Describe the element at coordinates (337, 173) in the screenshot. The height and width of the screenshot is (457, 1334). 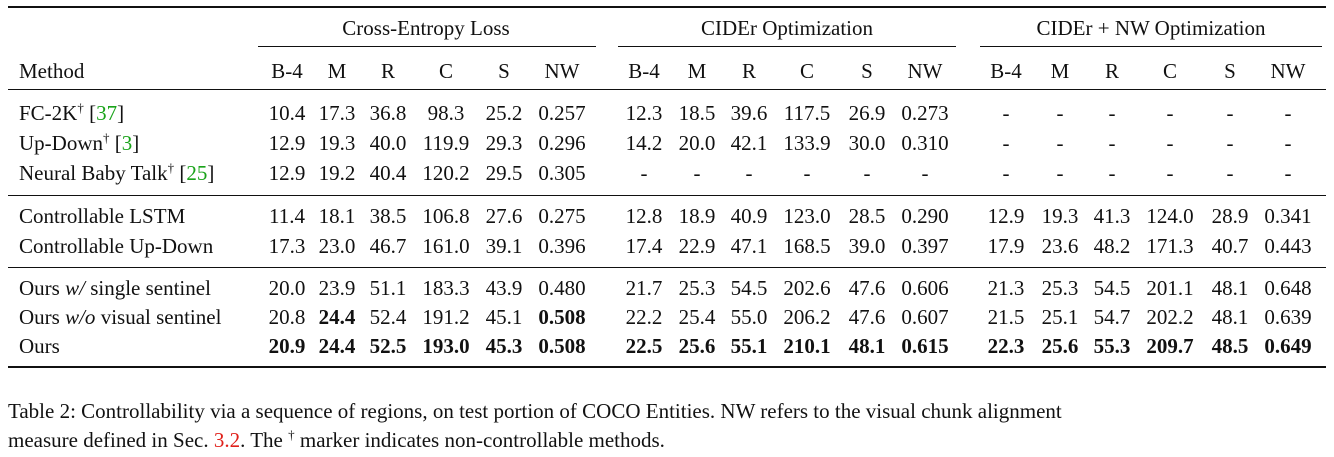
I see `table-cell: 19.2` at that location.